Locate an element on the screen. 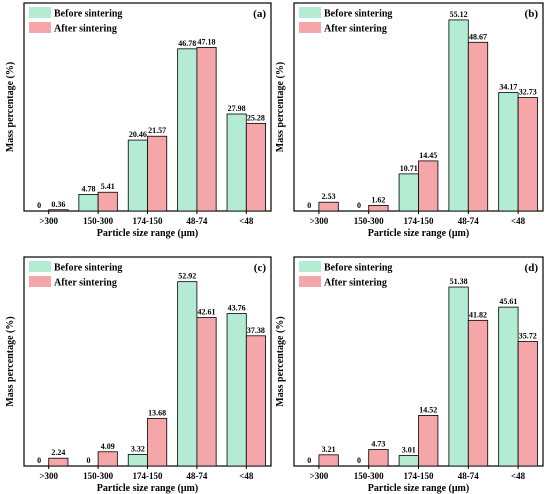 This screenshot has height=494, width=550. bar-value-label: 1.62 is located at coordinates (378, 199).